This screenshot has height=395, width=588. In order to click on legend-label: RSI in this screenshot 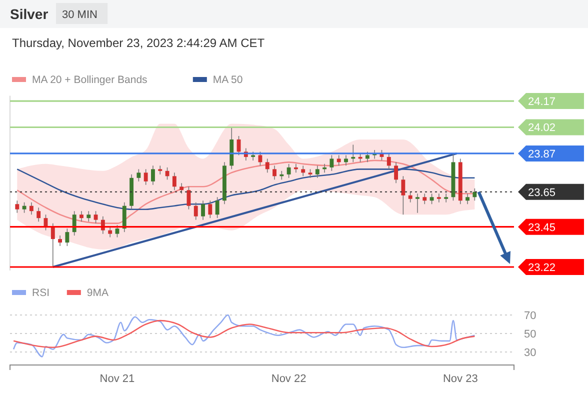, I will do `click(41, 293)`.